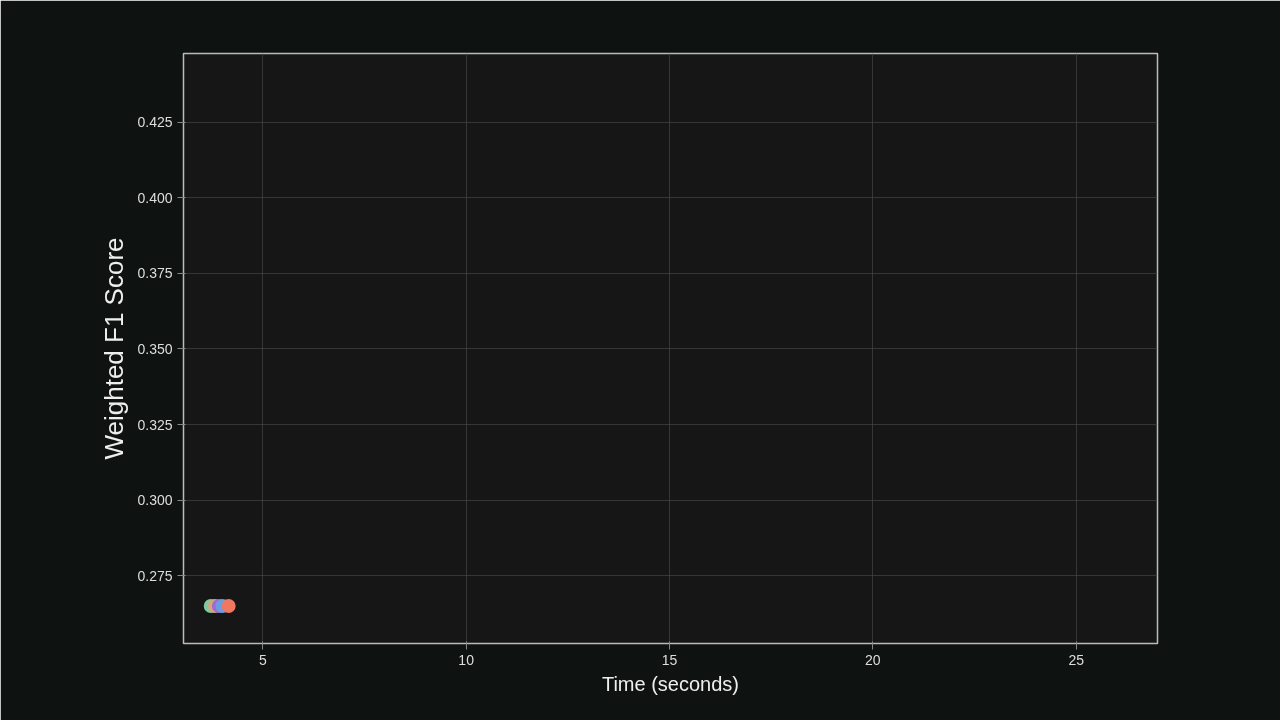 This screenshot has height=720, width=1280. I want to click on y-tick-label: 0.275, so click(155, 575).